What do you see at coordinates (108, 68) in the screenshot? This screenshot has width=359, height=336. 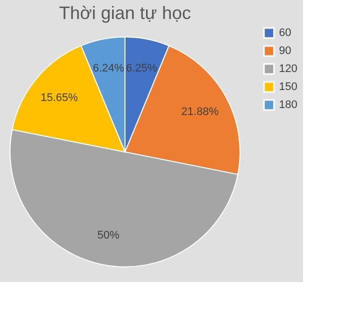 I see `data-label: 6.24%` at bounding box center [108, 68].